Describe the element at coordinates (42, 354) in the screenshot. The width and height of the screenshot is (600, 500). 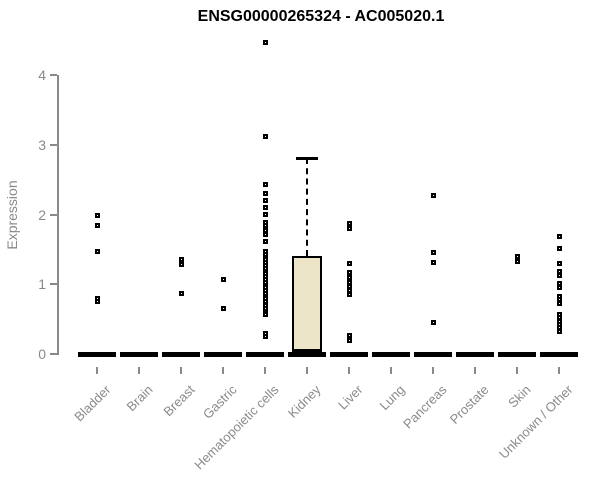
I see `y-tick-label: 0` at that location.